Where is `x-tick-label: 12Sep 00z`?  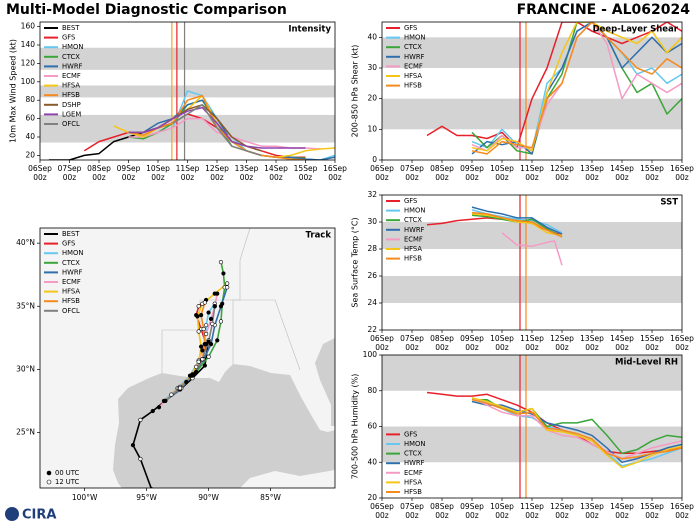
x-tick-label: 12Sep 00z is located at coordinates (562, 511).